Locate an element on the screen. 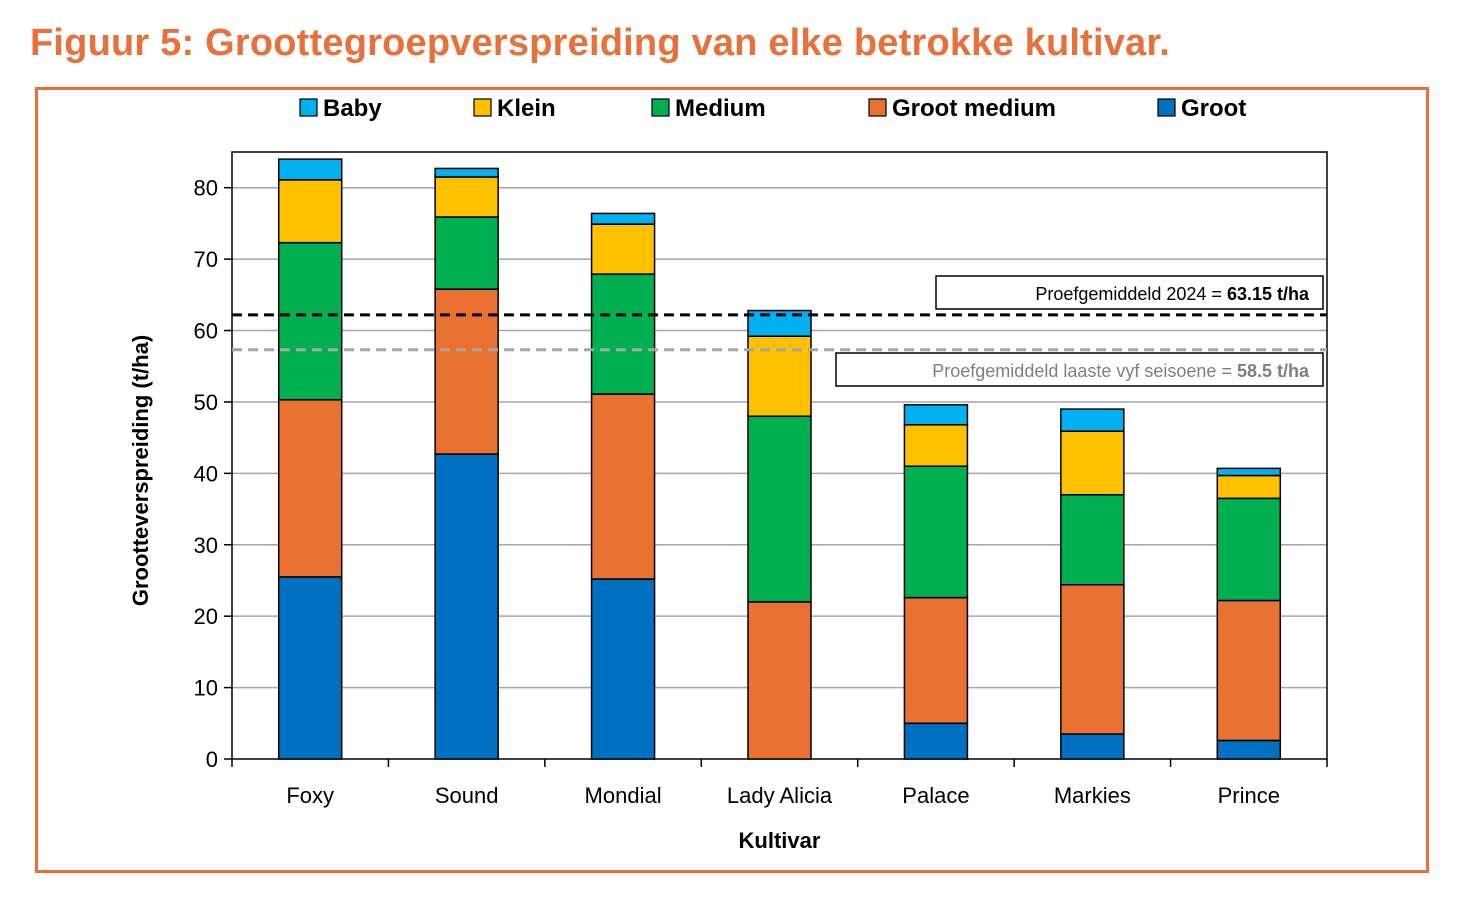 The width and height of the screenshot is (1472, 900). bar-groot-medium-palace is located at coordinates (936, 660).